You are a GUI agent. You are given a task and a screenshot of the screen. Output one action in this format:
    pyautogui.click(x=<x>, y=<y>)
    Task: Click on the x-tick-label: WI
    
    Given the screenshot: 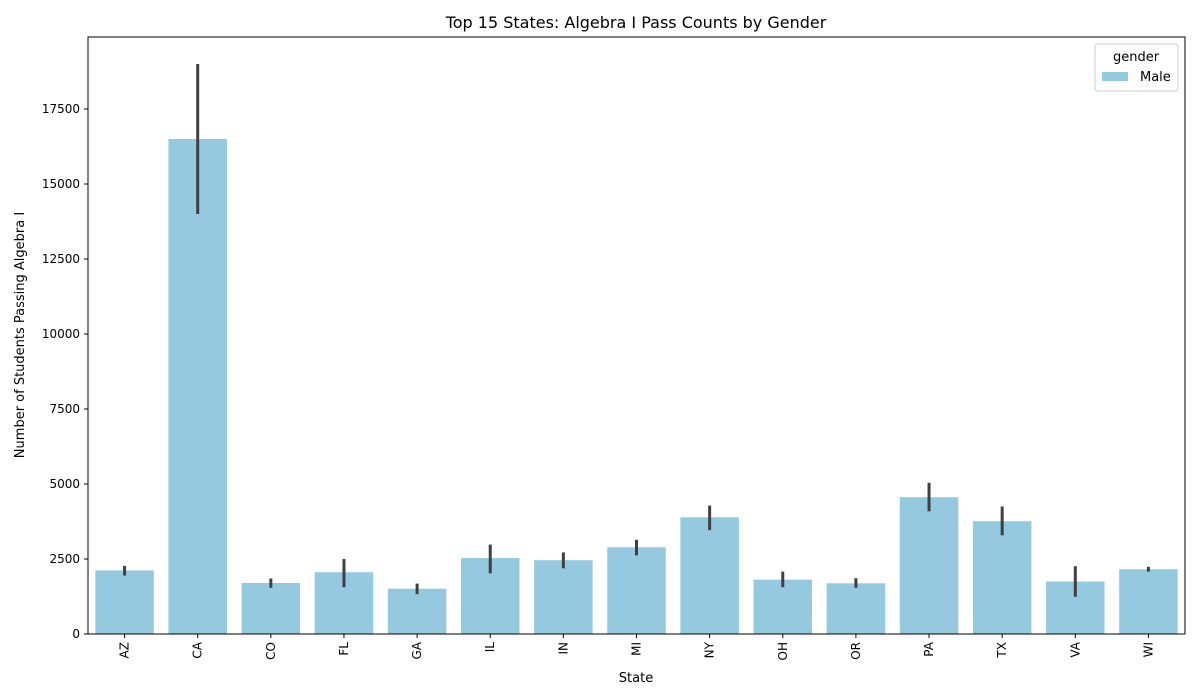 What is the action you would take?
    pyautogui.click(x=1148, y=649)
    